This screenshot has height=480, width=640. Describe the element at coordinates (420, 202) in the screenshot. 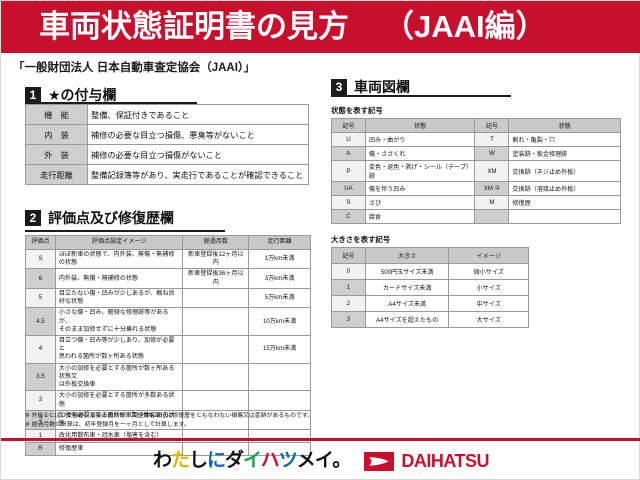

I see `state-description-left: さび` at that location.